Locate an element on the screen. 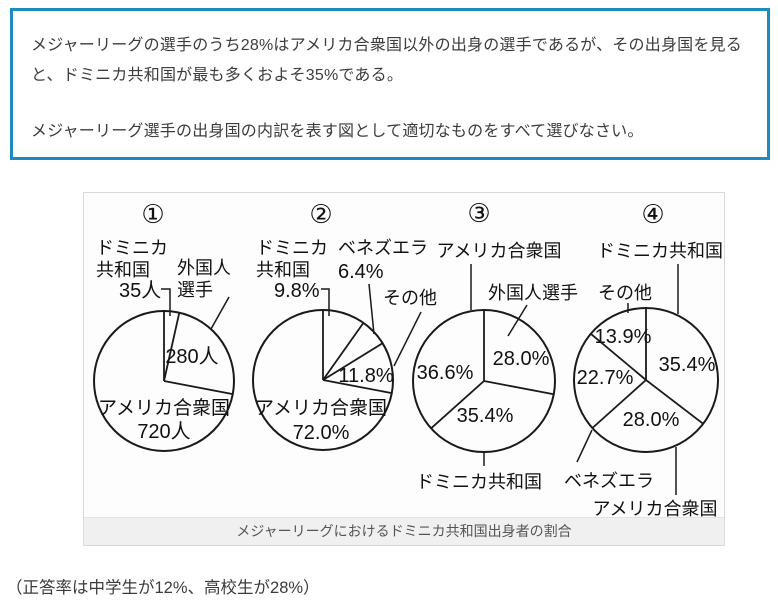  answer-rate-note: （正答率は中学生が12%、高校生が28%） is located at coordinates (163, 588).